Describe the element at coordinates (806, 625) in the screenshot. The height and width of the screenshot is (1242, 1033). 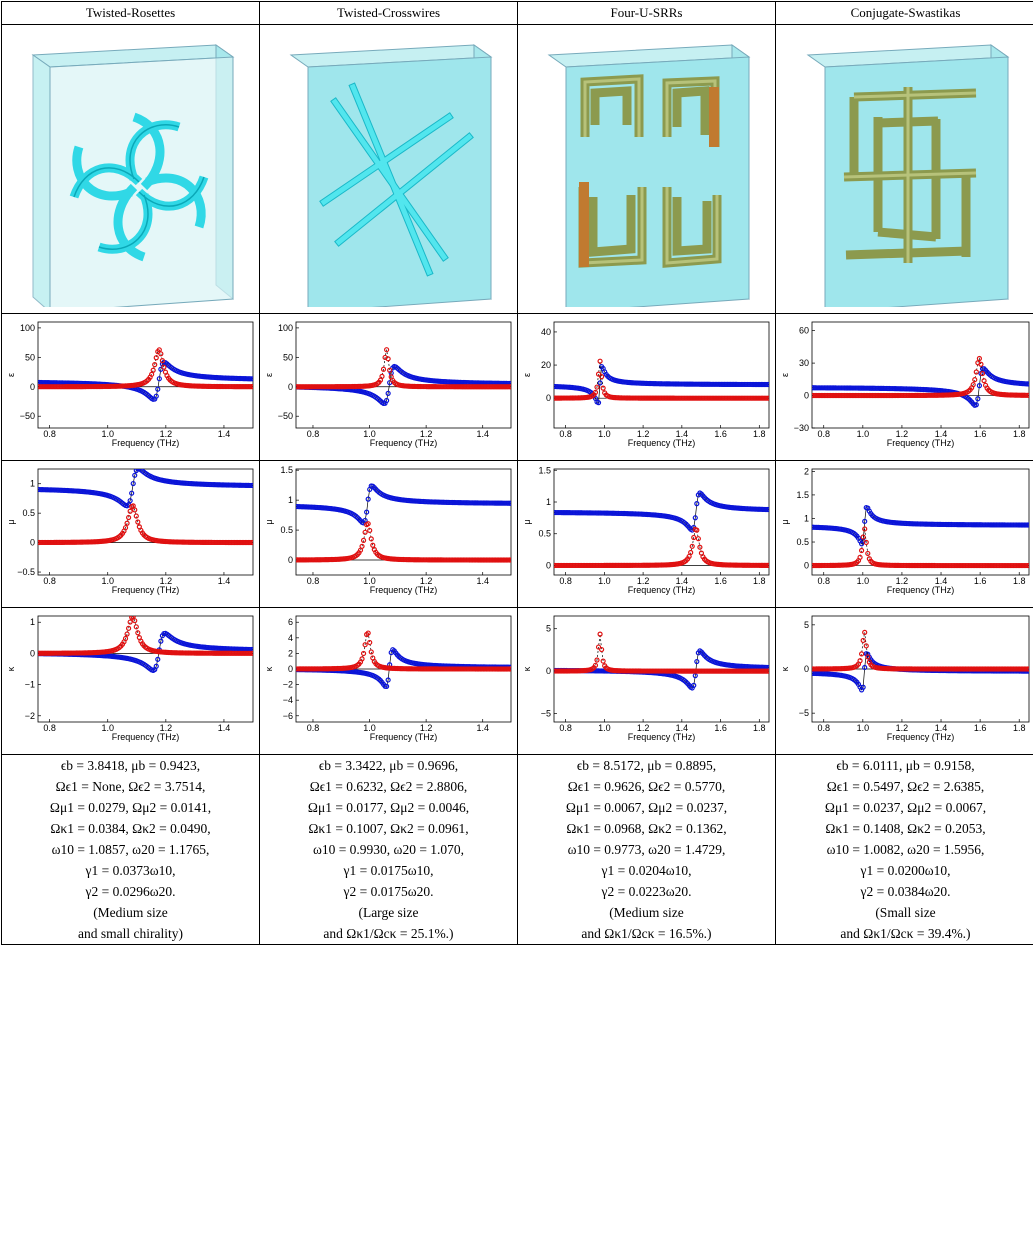
I see `y-tick-label: 5` at that location.